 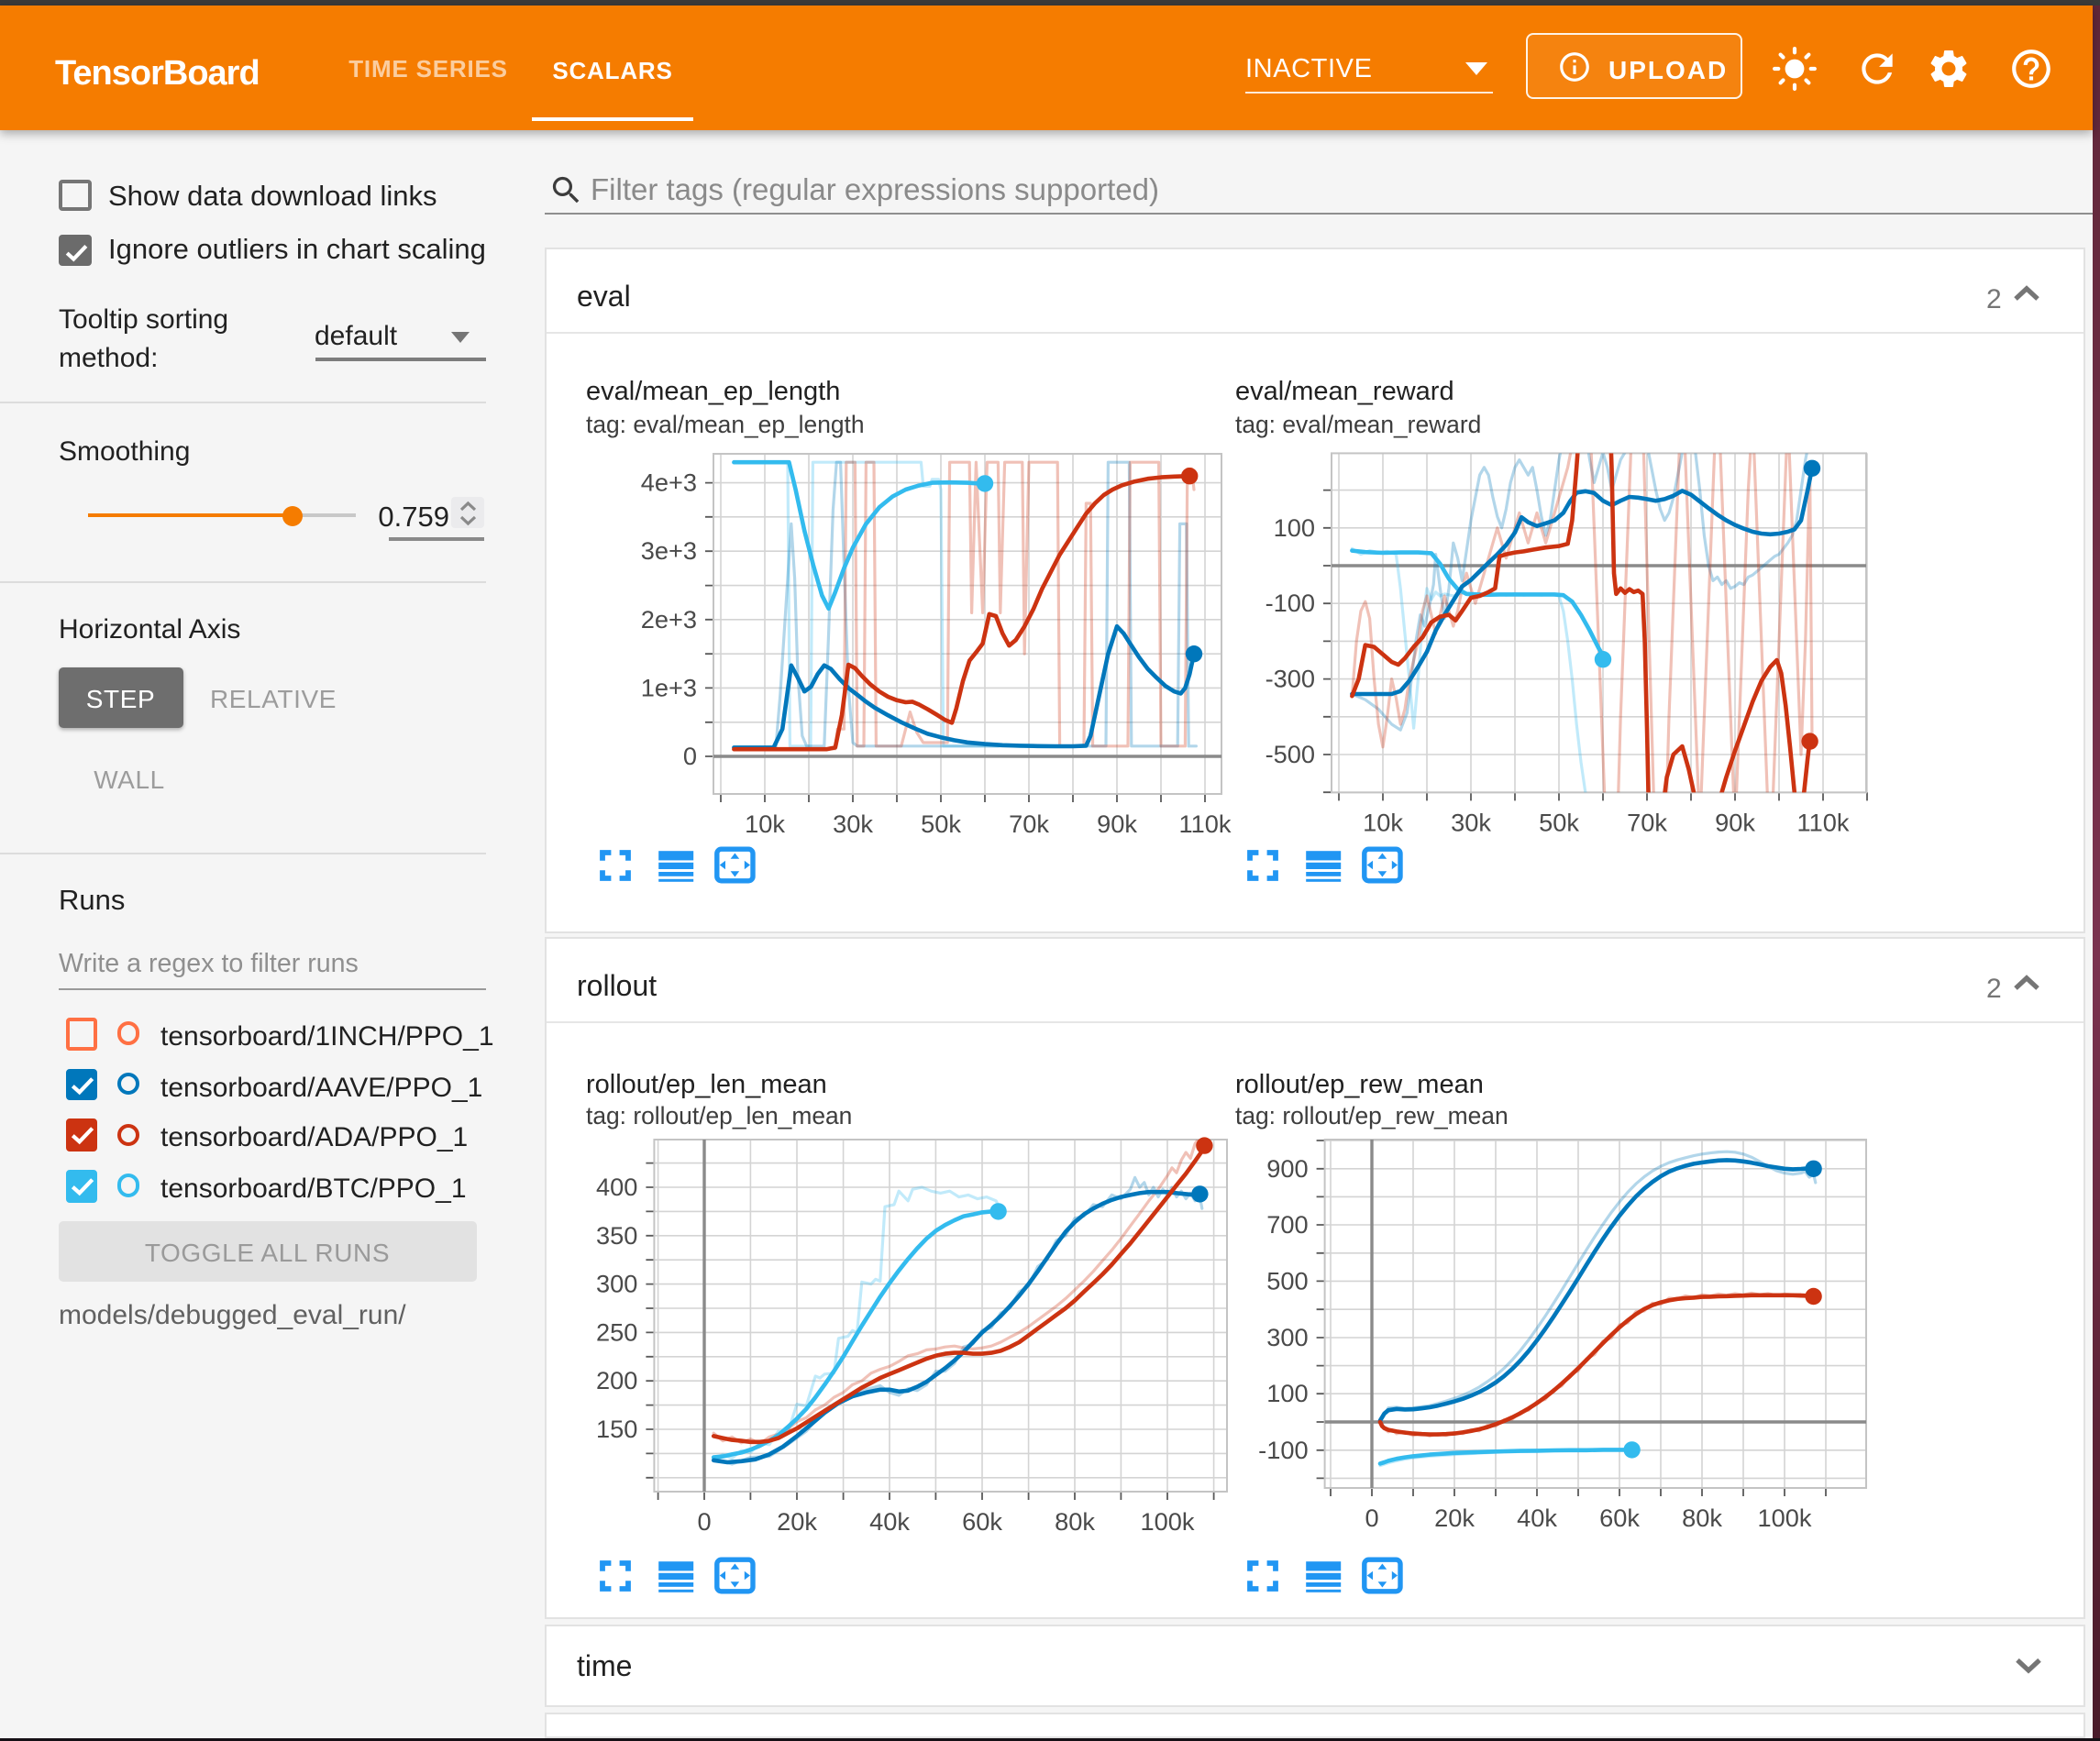 What do you see at coordinates (1287, 1224) in the screenshot?
I see `svg-text: 700` at bounding box center [1287, 1224].